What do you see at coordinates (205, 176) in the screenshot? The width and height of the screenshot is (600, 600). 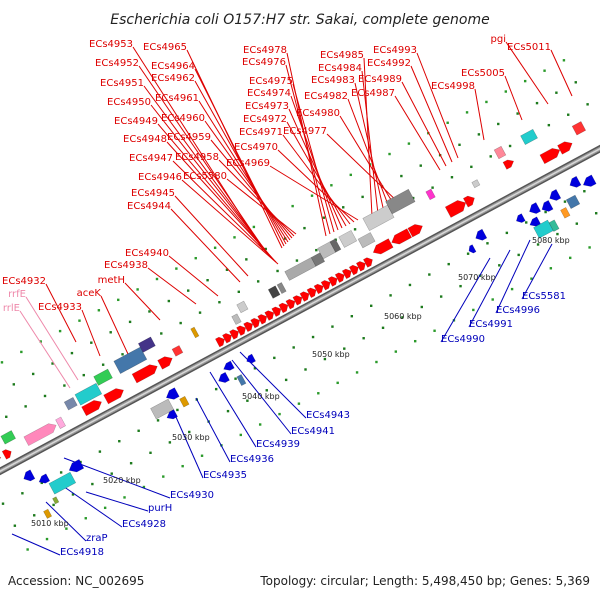 I see `gene-label: ECs5580` at bounding box center [205, 176].